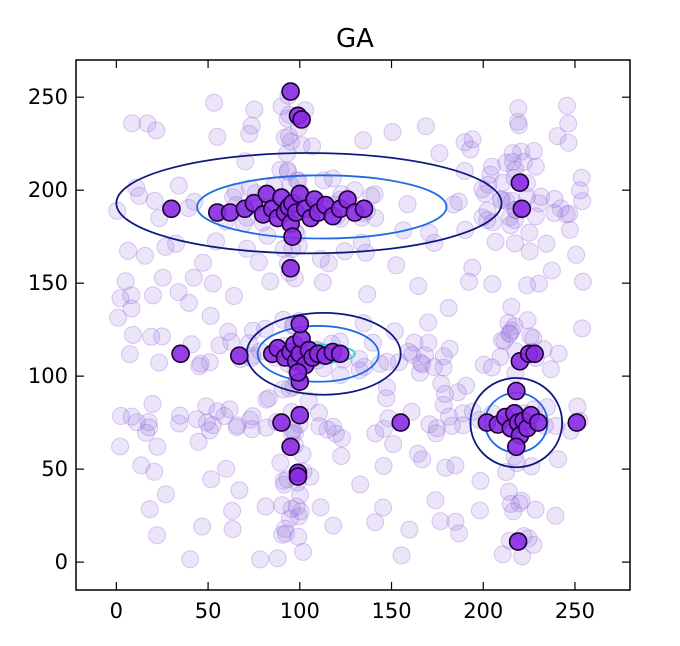 The width and height of the screenshot is (680, 646). Describe the element at coordinates (300, 611) in the screenshot. I see `x-tick-label: 100` at that location.